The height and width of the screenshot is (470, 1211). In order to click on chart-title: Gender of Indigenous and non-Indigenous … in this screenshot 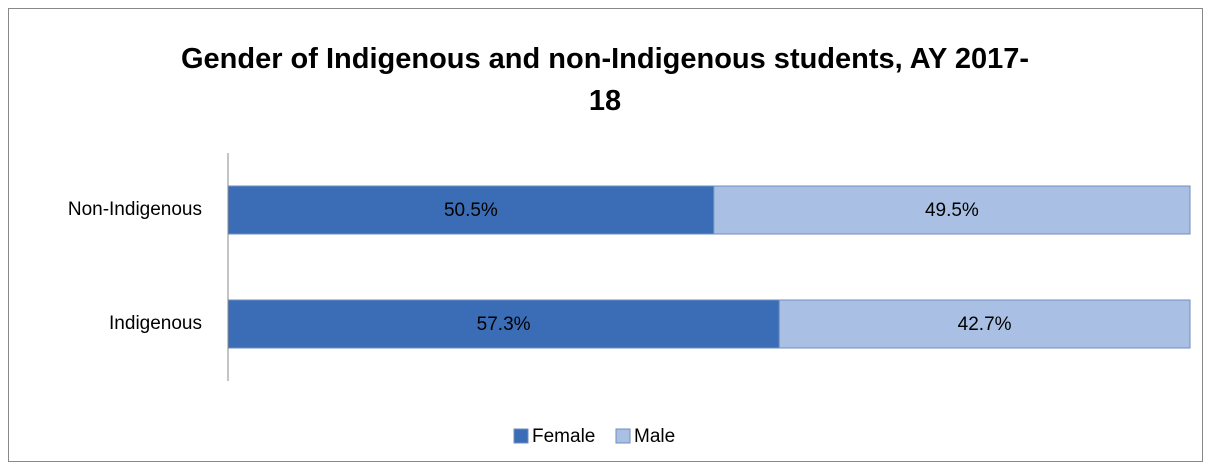, I will do `click(605, 80)`.